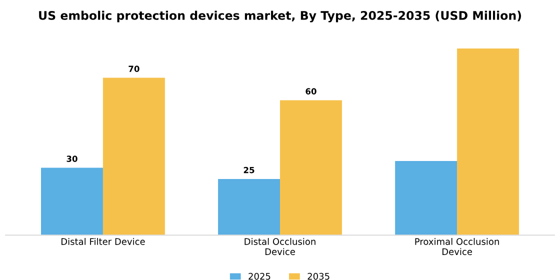  I want to click on chart-title: US embolic protection devices market, By Type, 2025-2035 (USD Million), so click(280, 16).